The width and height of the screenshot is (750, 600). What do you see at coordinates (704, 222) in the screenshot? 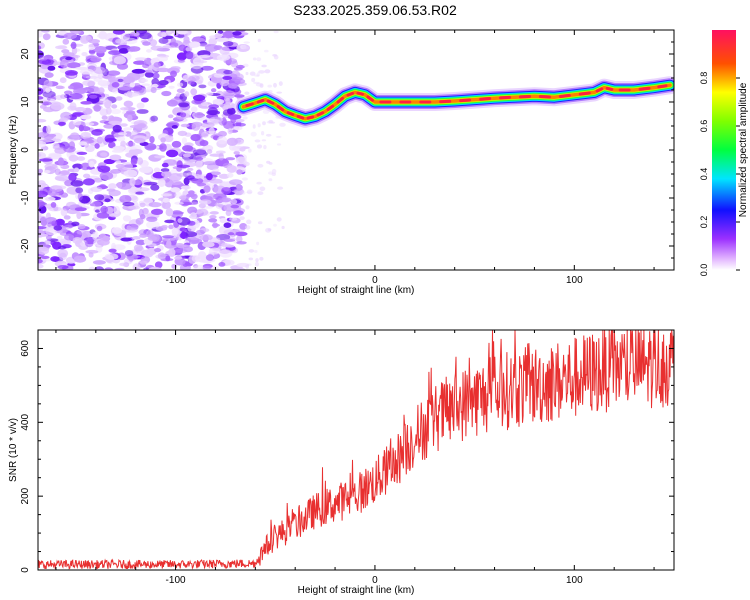
I see `colorbar-tick-label: 0.2` at bounding box center [704, 222].